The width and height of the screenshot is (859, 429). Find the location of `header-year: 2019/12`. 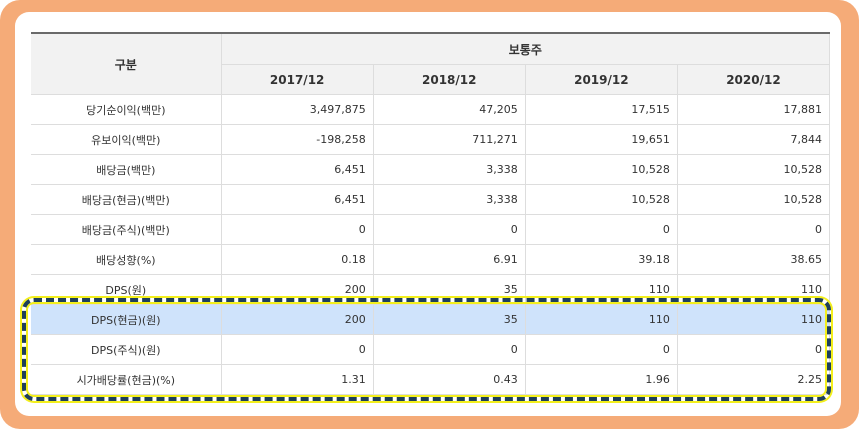

header-year: 2019/12 is located at coordinates (601, 79).